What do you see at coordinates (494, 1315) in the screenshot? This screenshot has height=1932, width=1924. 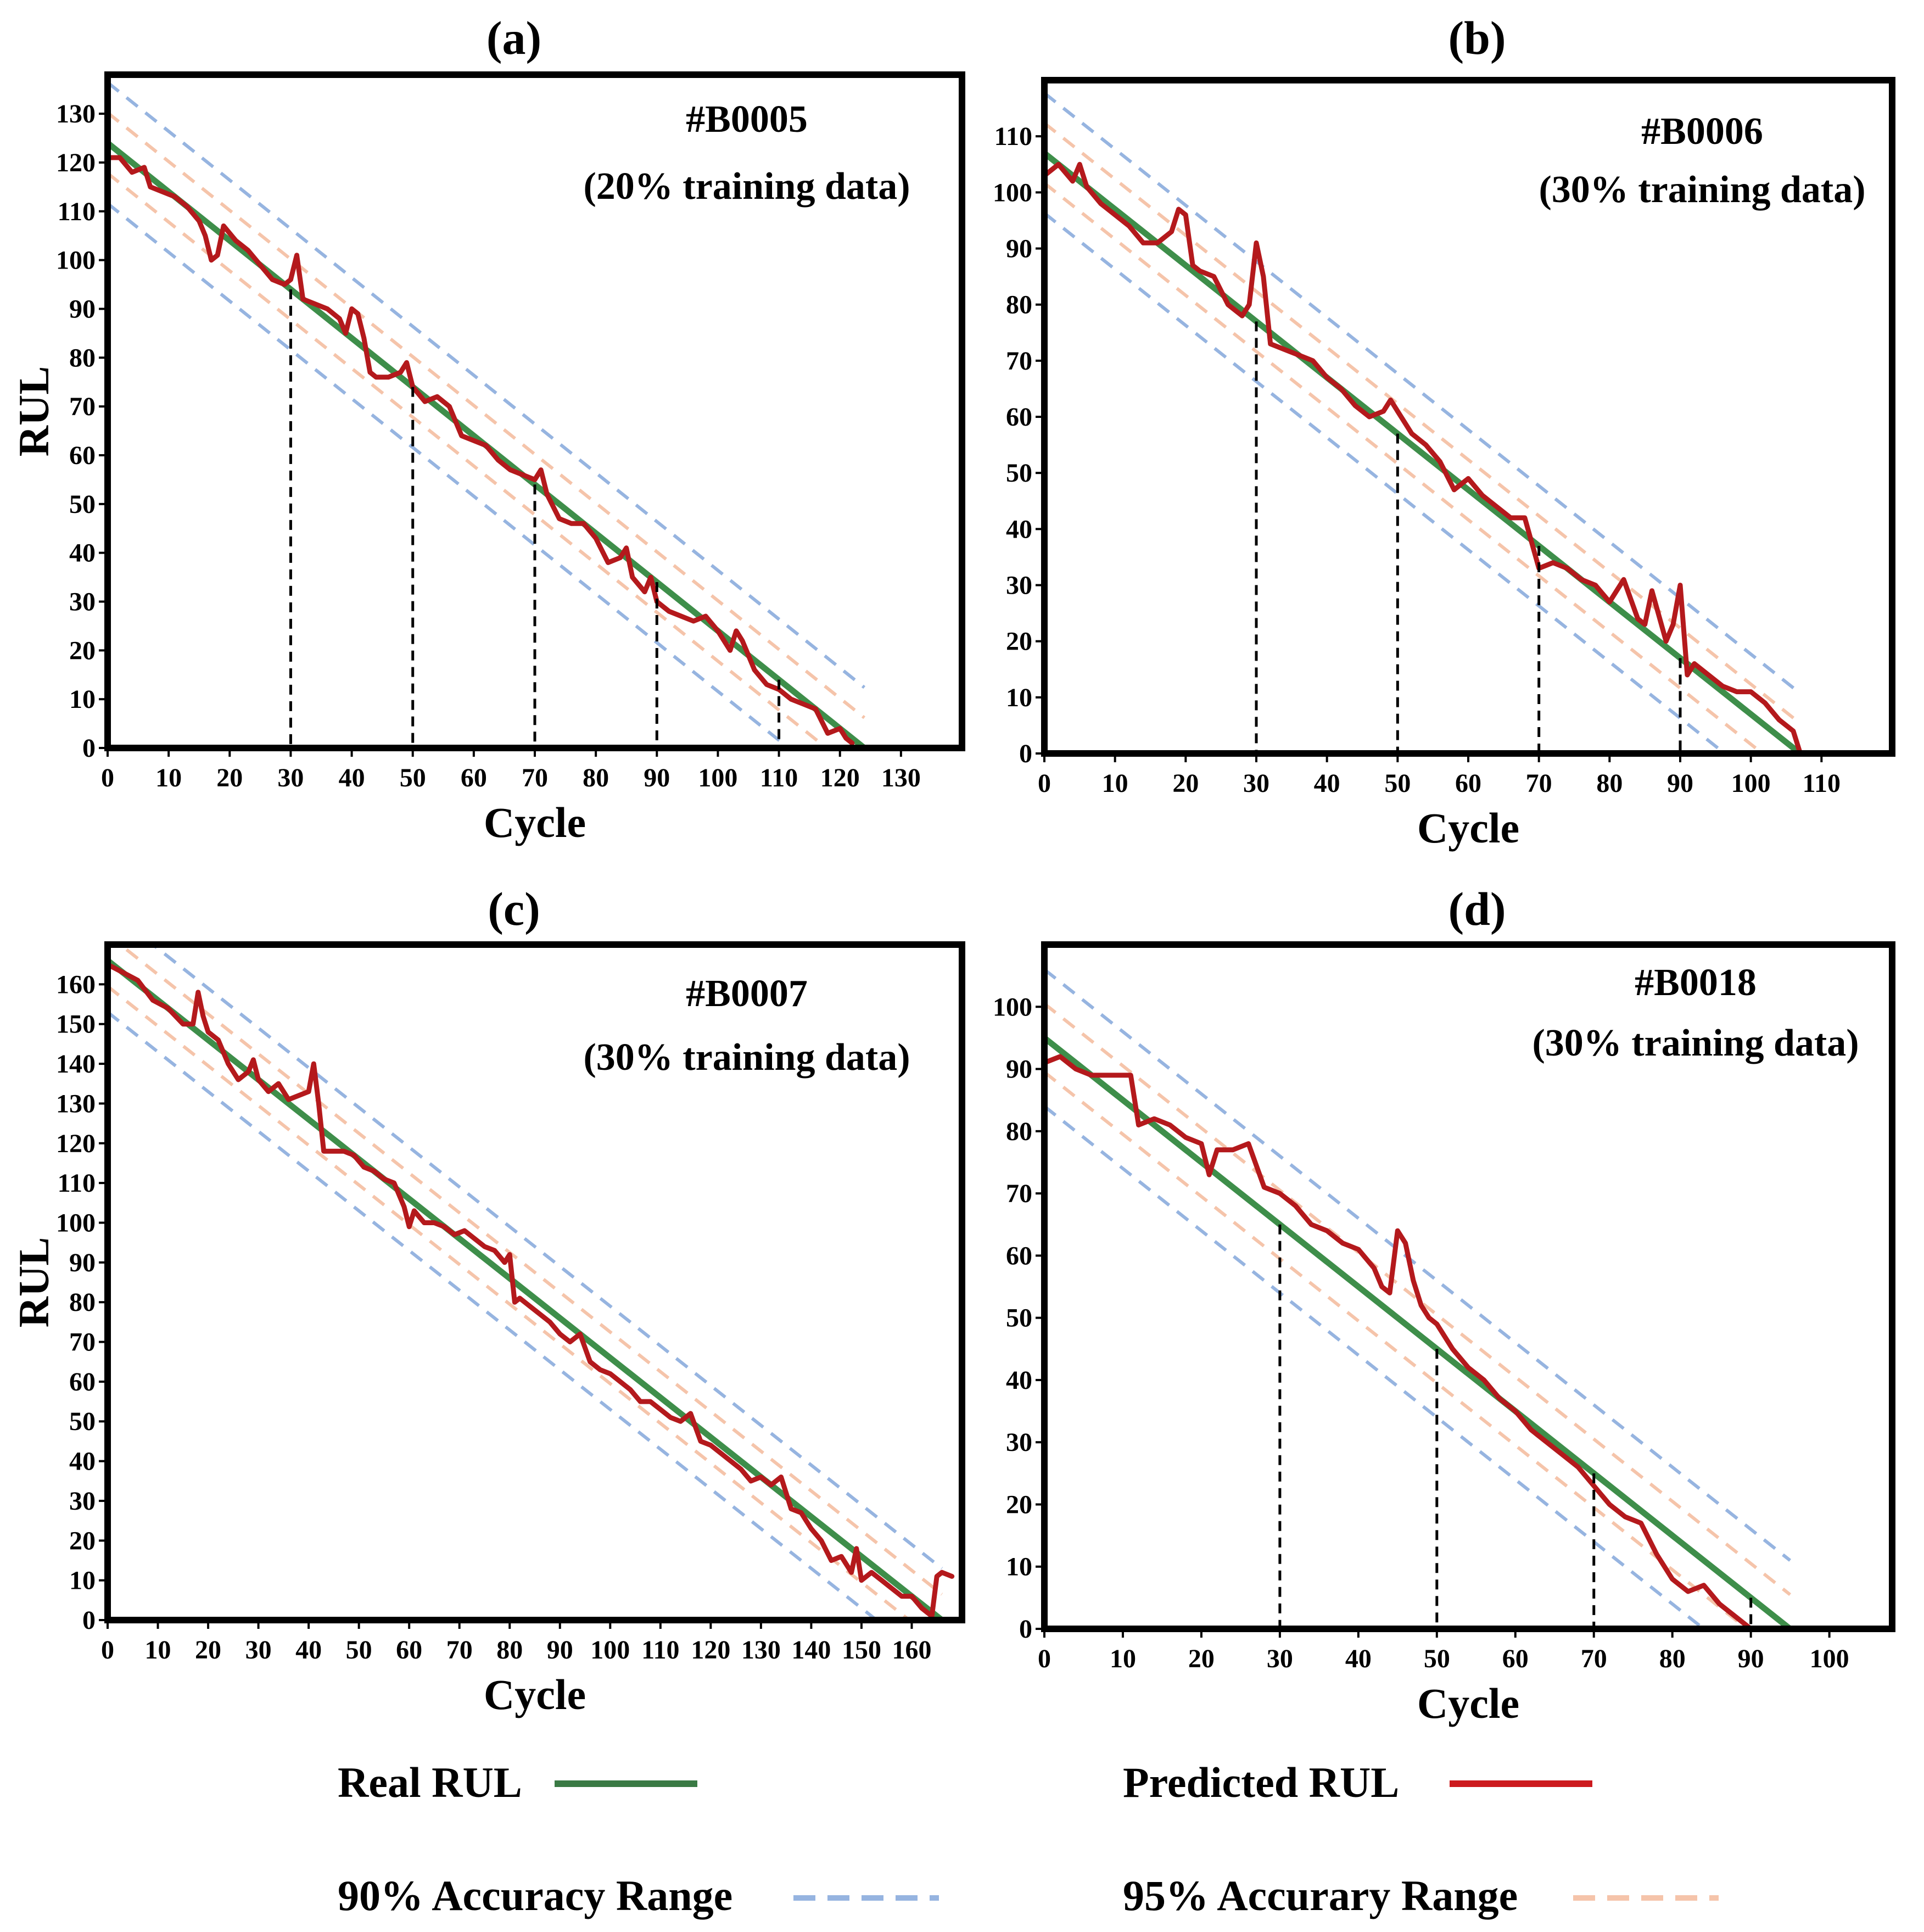 I see `chart2-range90-lower` at bounding box center [494, 1315].